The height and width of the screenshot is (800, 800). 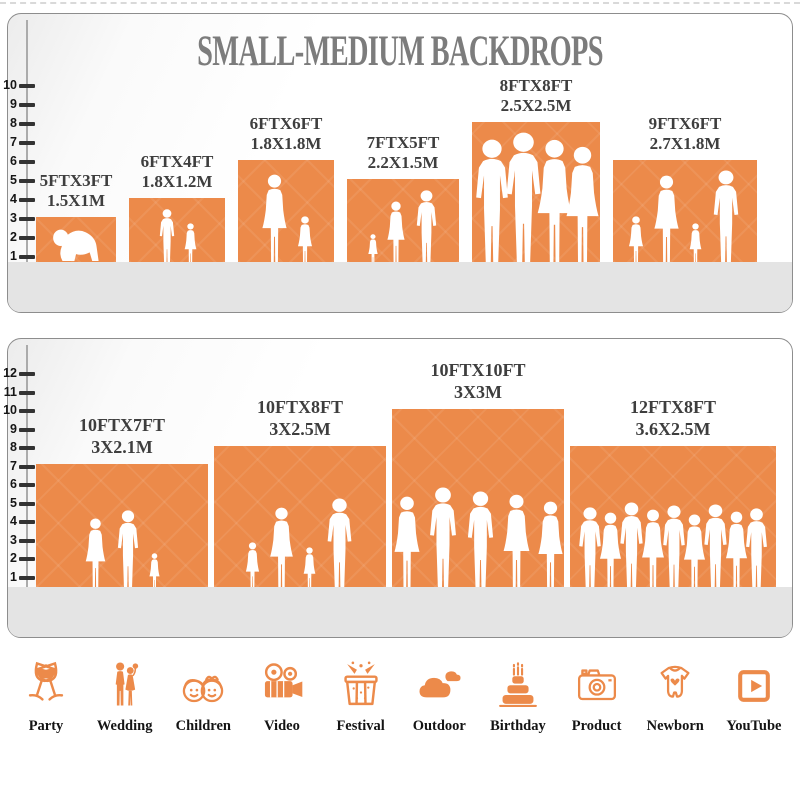 I want to click on category-video: Video, so click(x=282, y=697).